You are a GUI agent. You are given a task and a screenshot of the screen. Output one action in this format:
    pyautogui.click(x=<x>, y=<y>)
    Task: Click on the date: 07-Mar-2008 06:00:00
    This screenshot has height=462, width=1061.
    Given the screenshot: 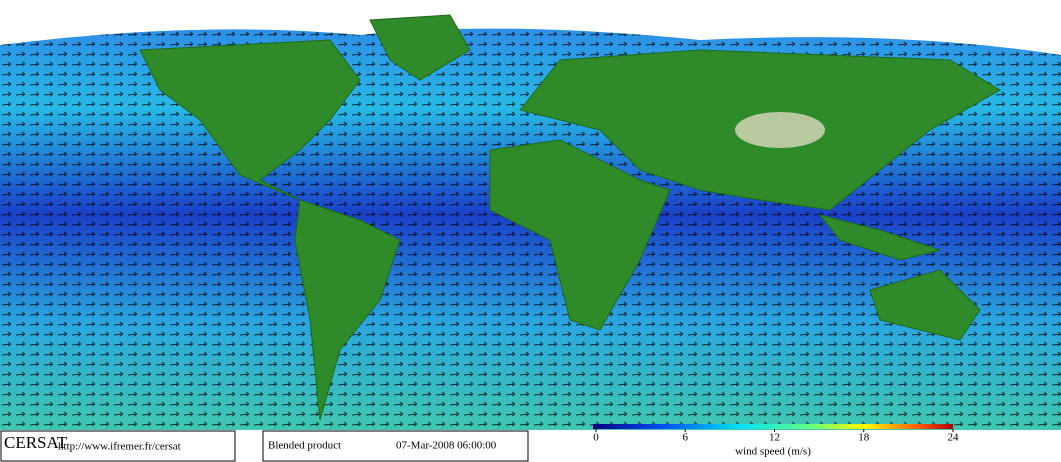 What is the action you would take?
    pyautogui.click(x=446, y=446)
    